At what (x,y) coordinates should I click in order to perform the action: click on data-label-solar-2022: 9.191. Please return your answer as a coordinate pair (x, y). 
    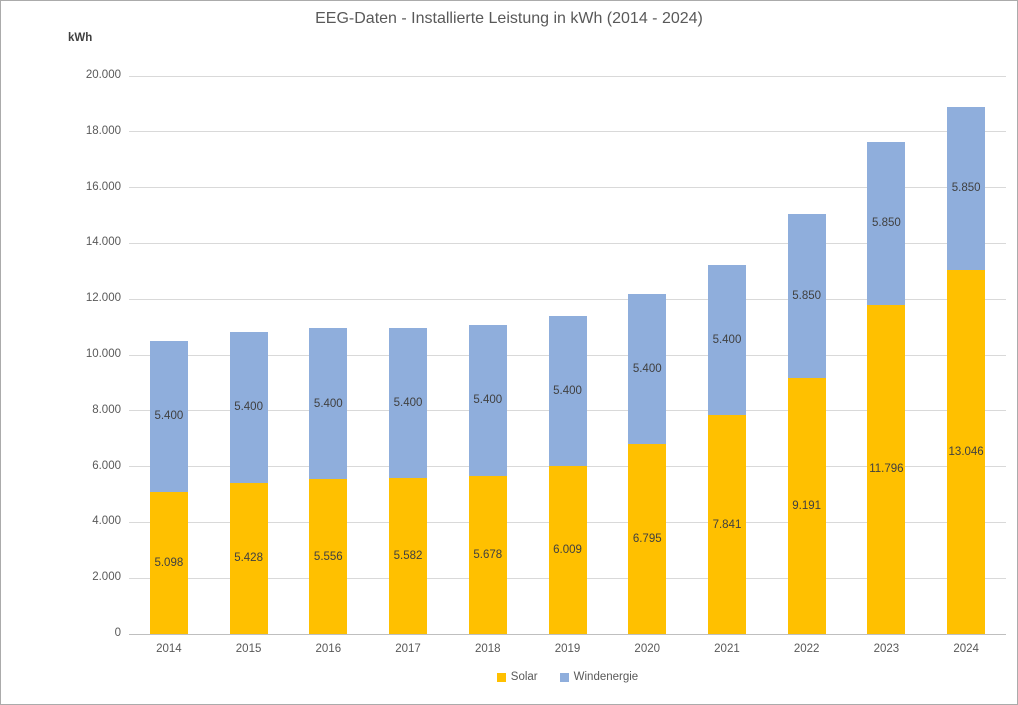
    Looking at the image, I should click on (807, 505).